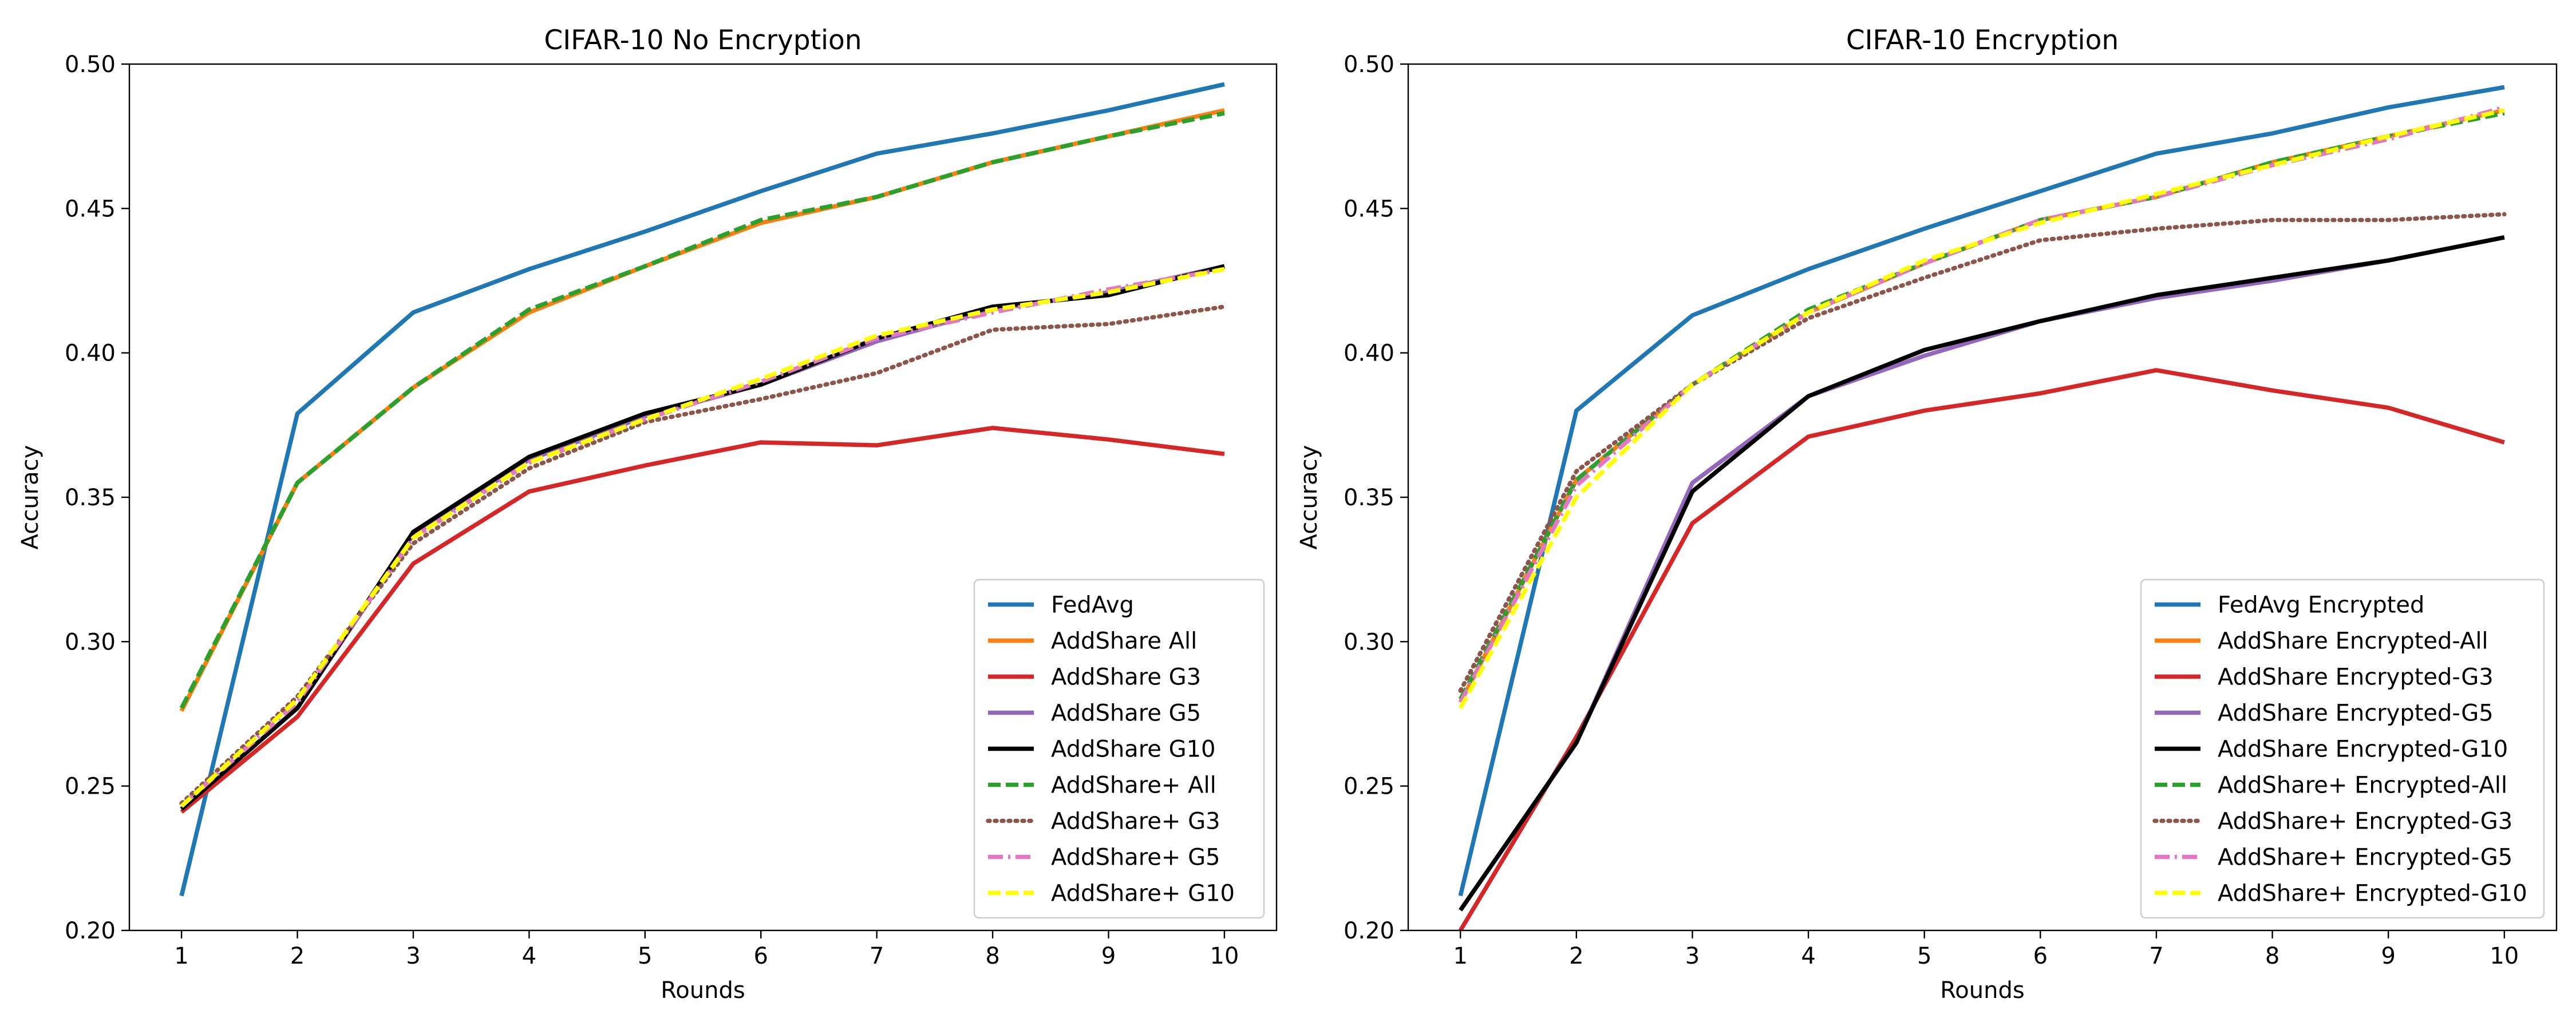 Image resolution: width=2576 pixels, height=1030 pixels. Describe the element at coordinates (1126, 713) in the screenshot. I see `legend-label-addshare-g5: AddShare G5` at that location.